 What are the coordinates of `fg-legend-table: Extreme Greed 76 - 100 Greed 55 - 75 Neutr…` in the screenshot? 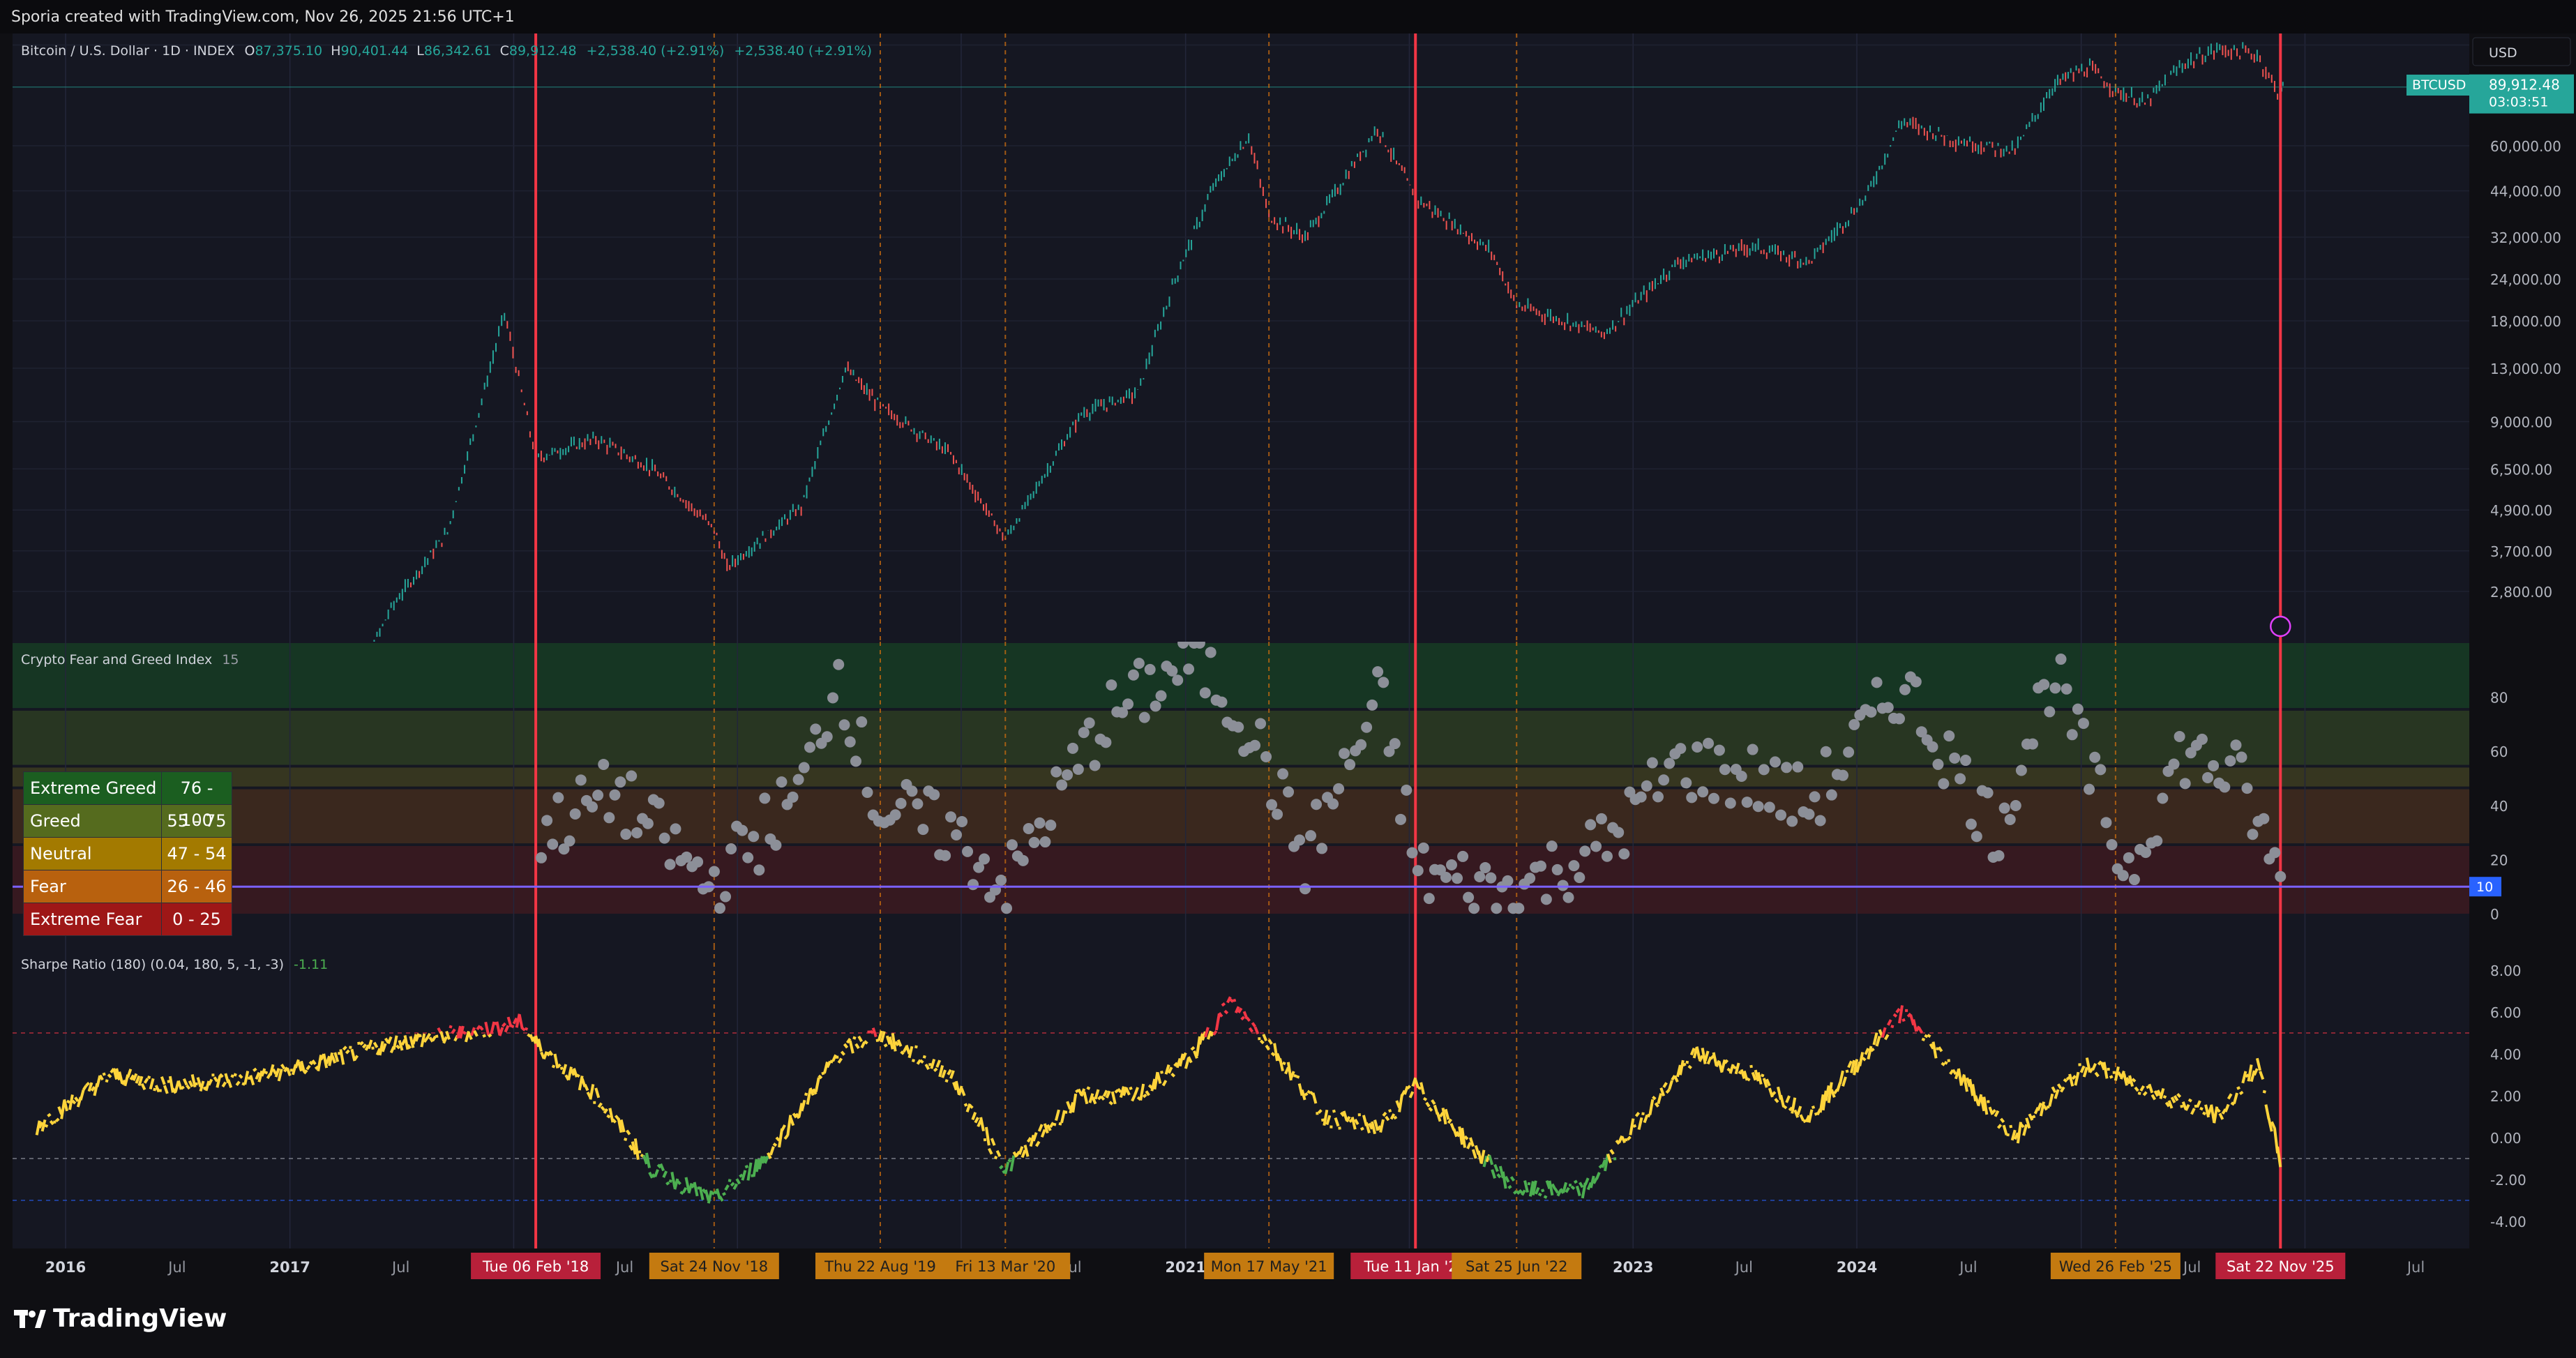 It's located at (127, 854).